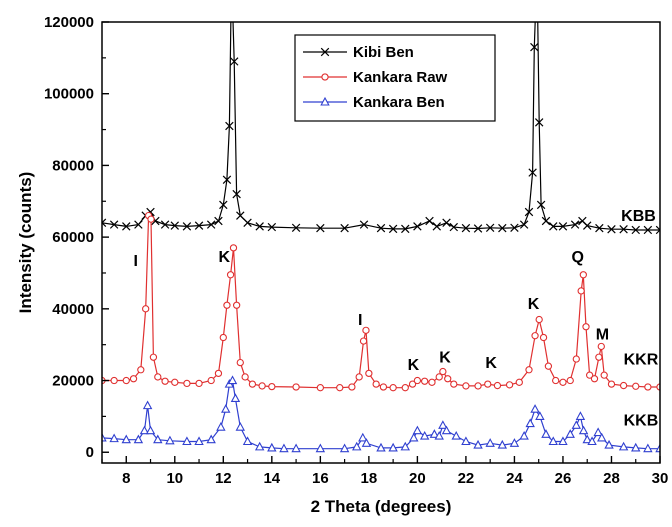  Describe the element at coordinates (271, 478) in the screenshot. I see `x-tick-label: 14` at that location.